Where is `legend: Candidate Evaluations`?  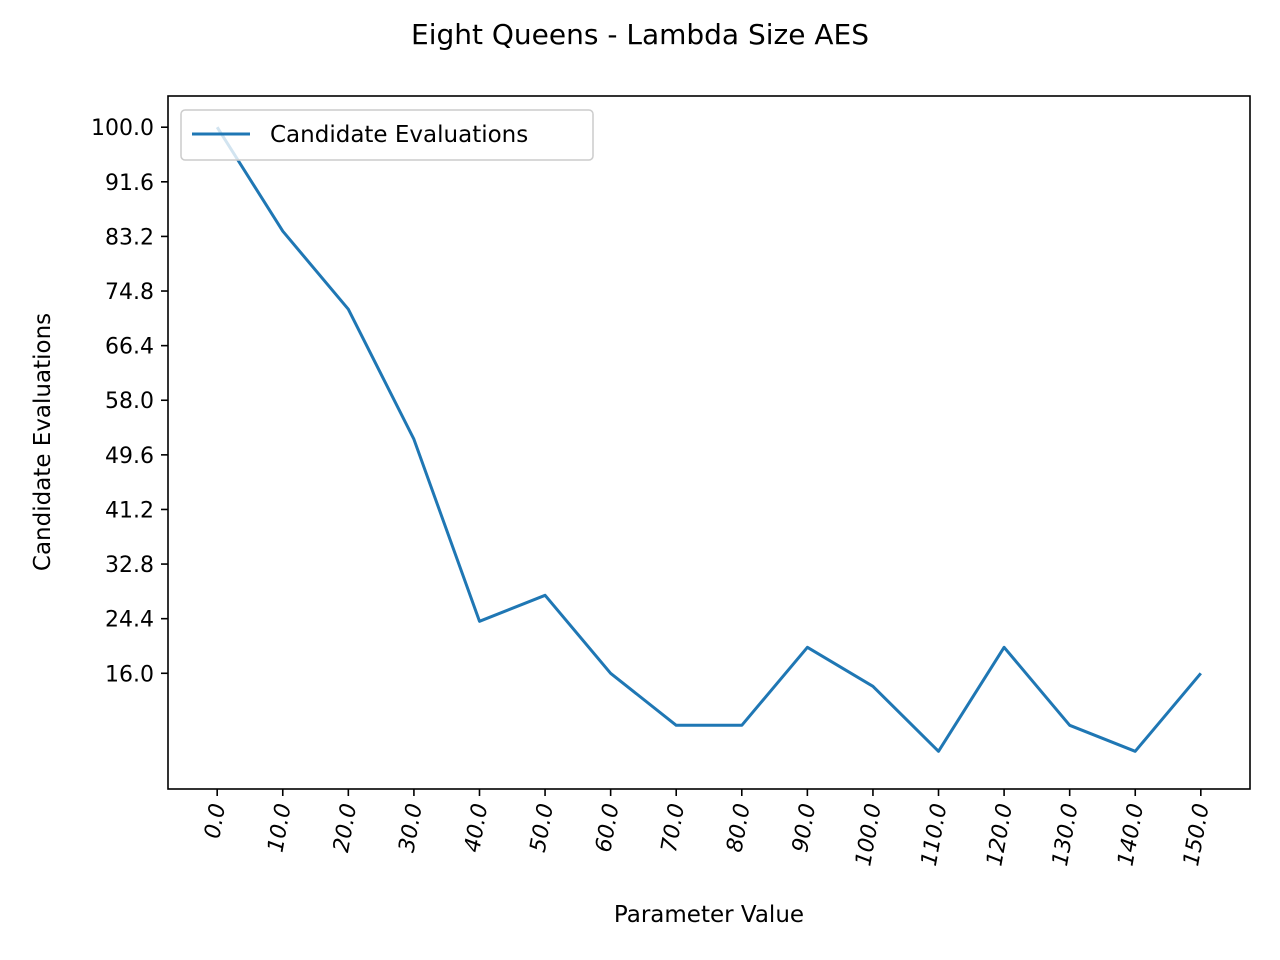
legend: Candidate Evaluations is located at coordinates (387, 135).